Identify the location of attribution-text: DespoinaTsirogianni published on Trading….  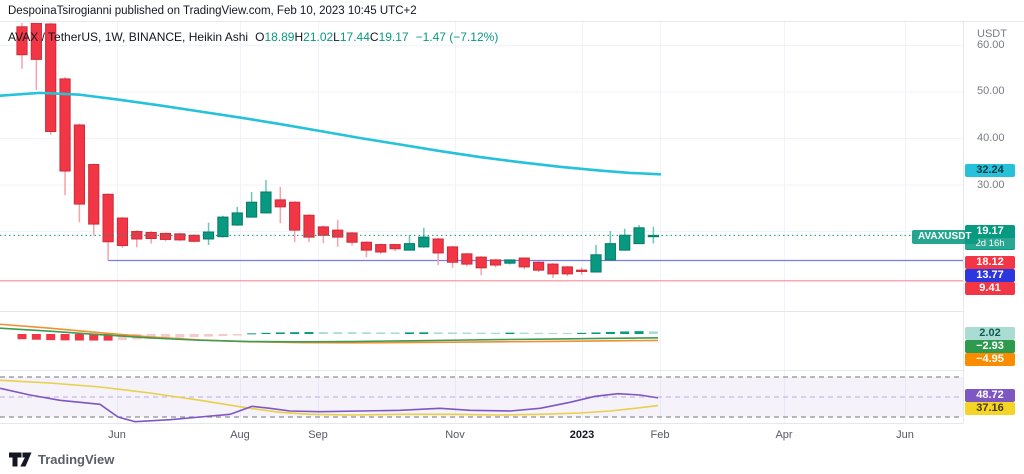
(212, 10).